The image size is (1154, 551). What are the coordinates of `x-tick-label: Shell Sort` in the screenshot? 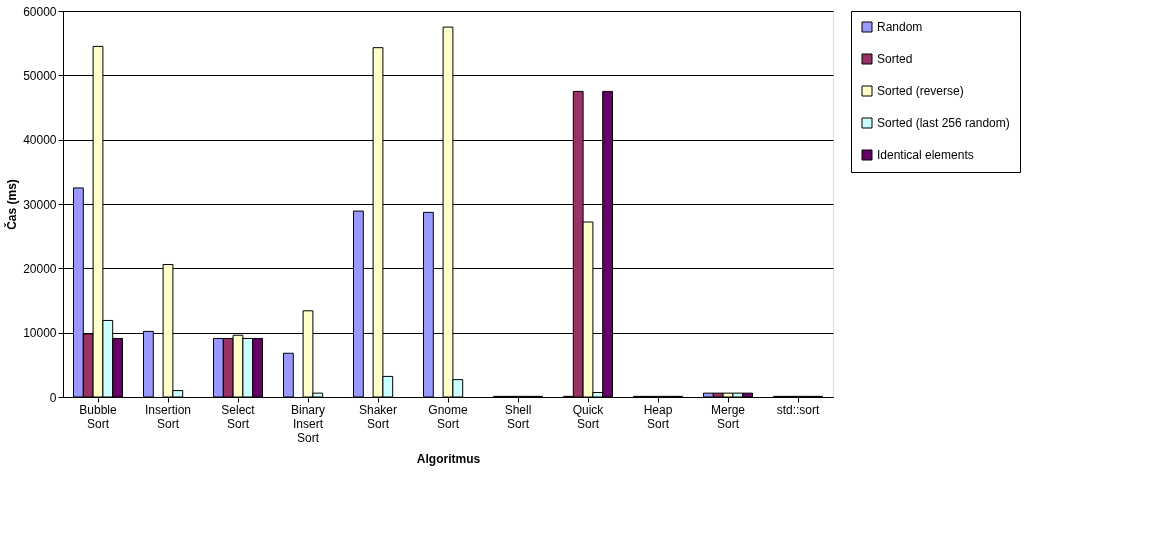 It's located at (518, 416).